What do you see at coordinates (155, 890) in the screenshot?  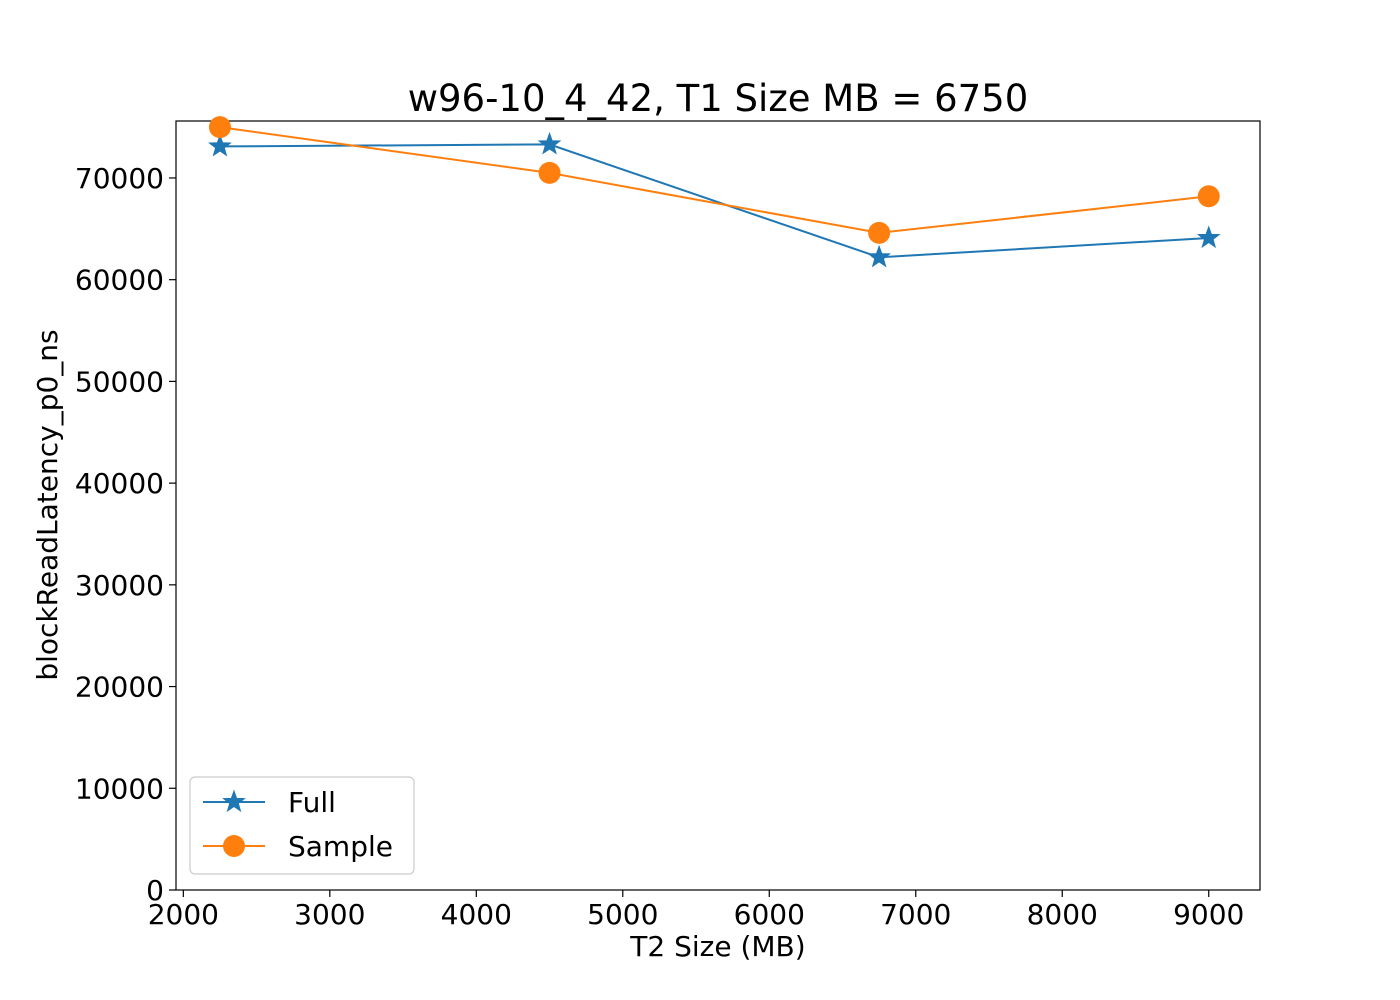 I see `y-tick-label: 0` at bounding box center [155, 890].